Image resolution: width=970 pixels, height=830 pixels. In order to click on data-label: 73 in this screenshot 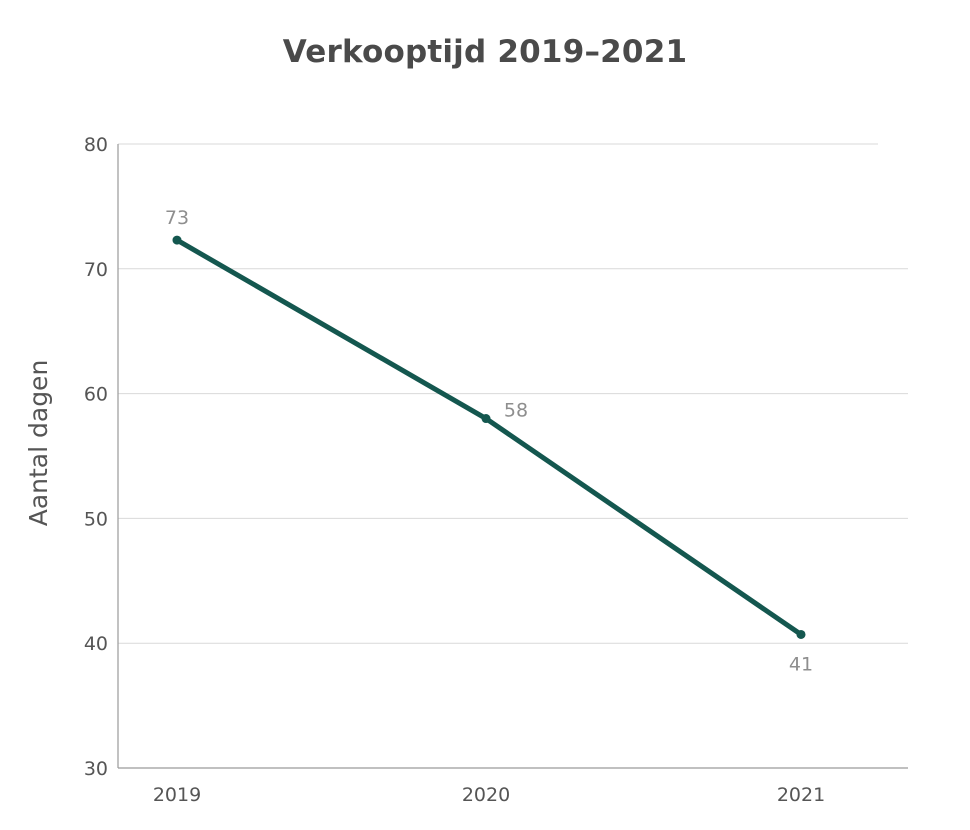, I will do `click(177, 218)`.